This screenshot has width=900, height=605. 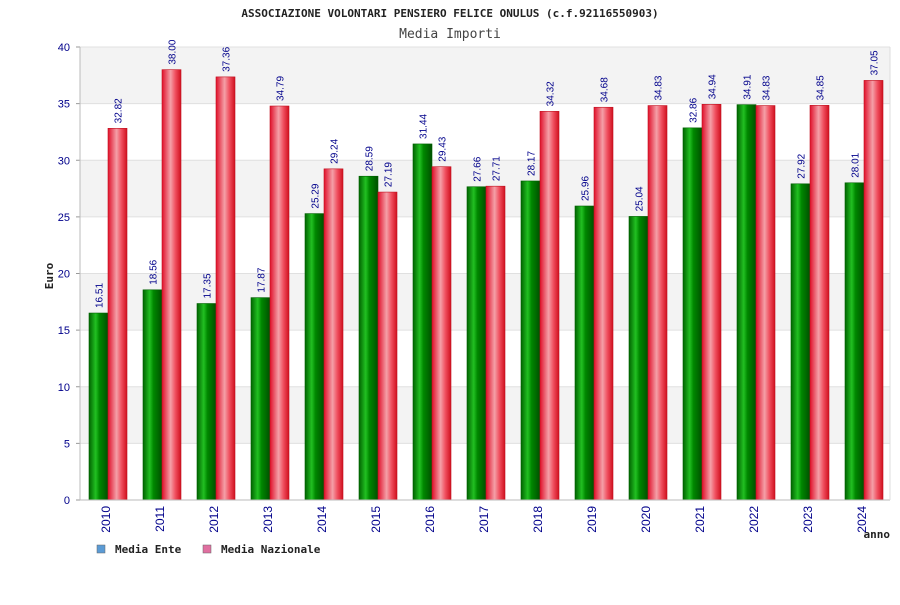 I want to click on y-tick-label: 20, so click(x=64, y=275).